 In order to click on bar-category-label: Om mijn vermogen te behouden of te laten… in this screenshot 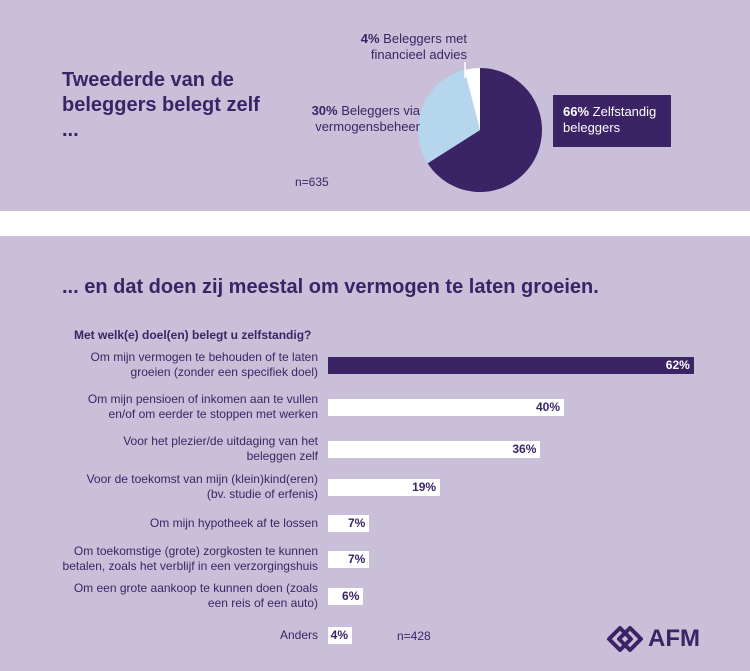, I will do `click(178, 365)`.